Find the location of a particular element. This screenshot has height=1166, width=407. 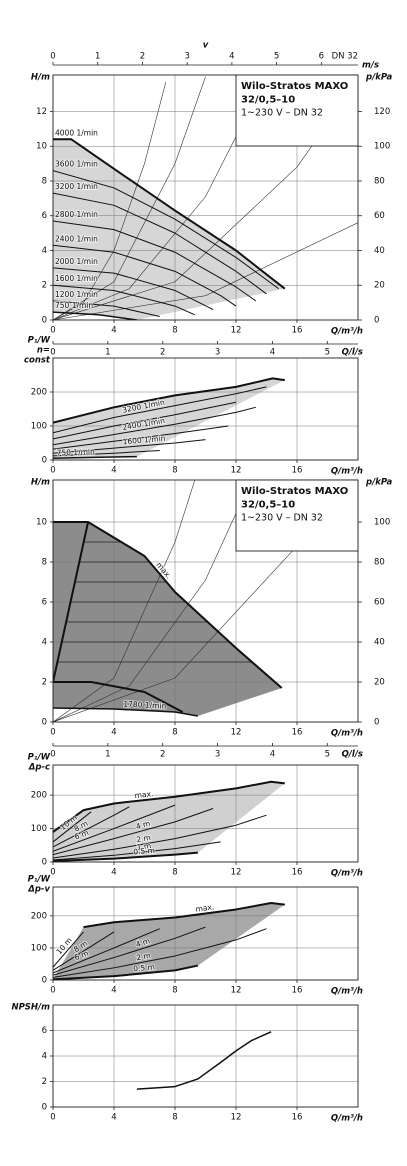

y2-tick-label: 40 is located at coordinates (379, 251).